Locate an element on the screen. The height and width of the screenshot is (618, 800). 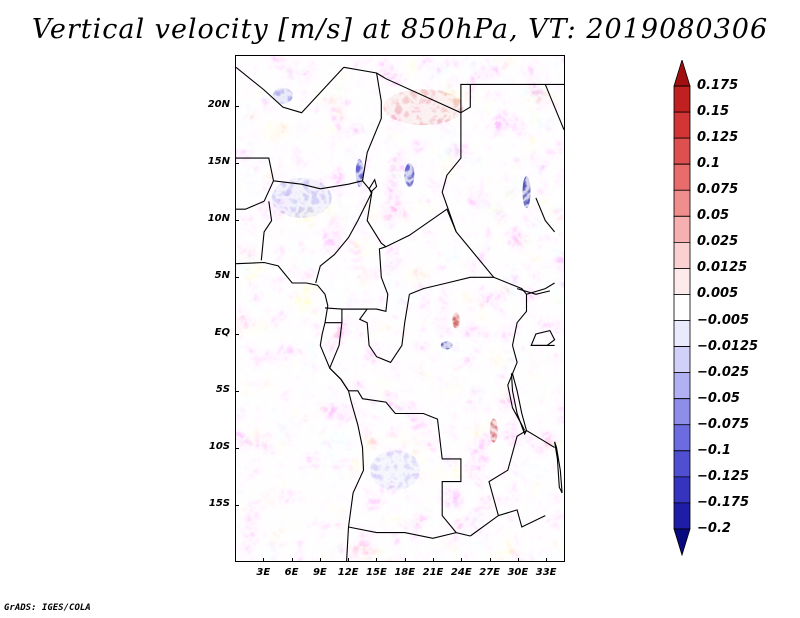
lon-label-30e: 30E is located at coordinates (518, 572).